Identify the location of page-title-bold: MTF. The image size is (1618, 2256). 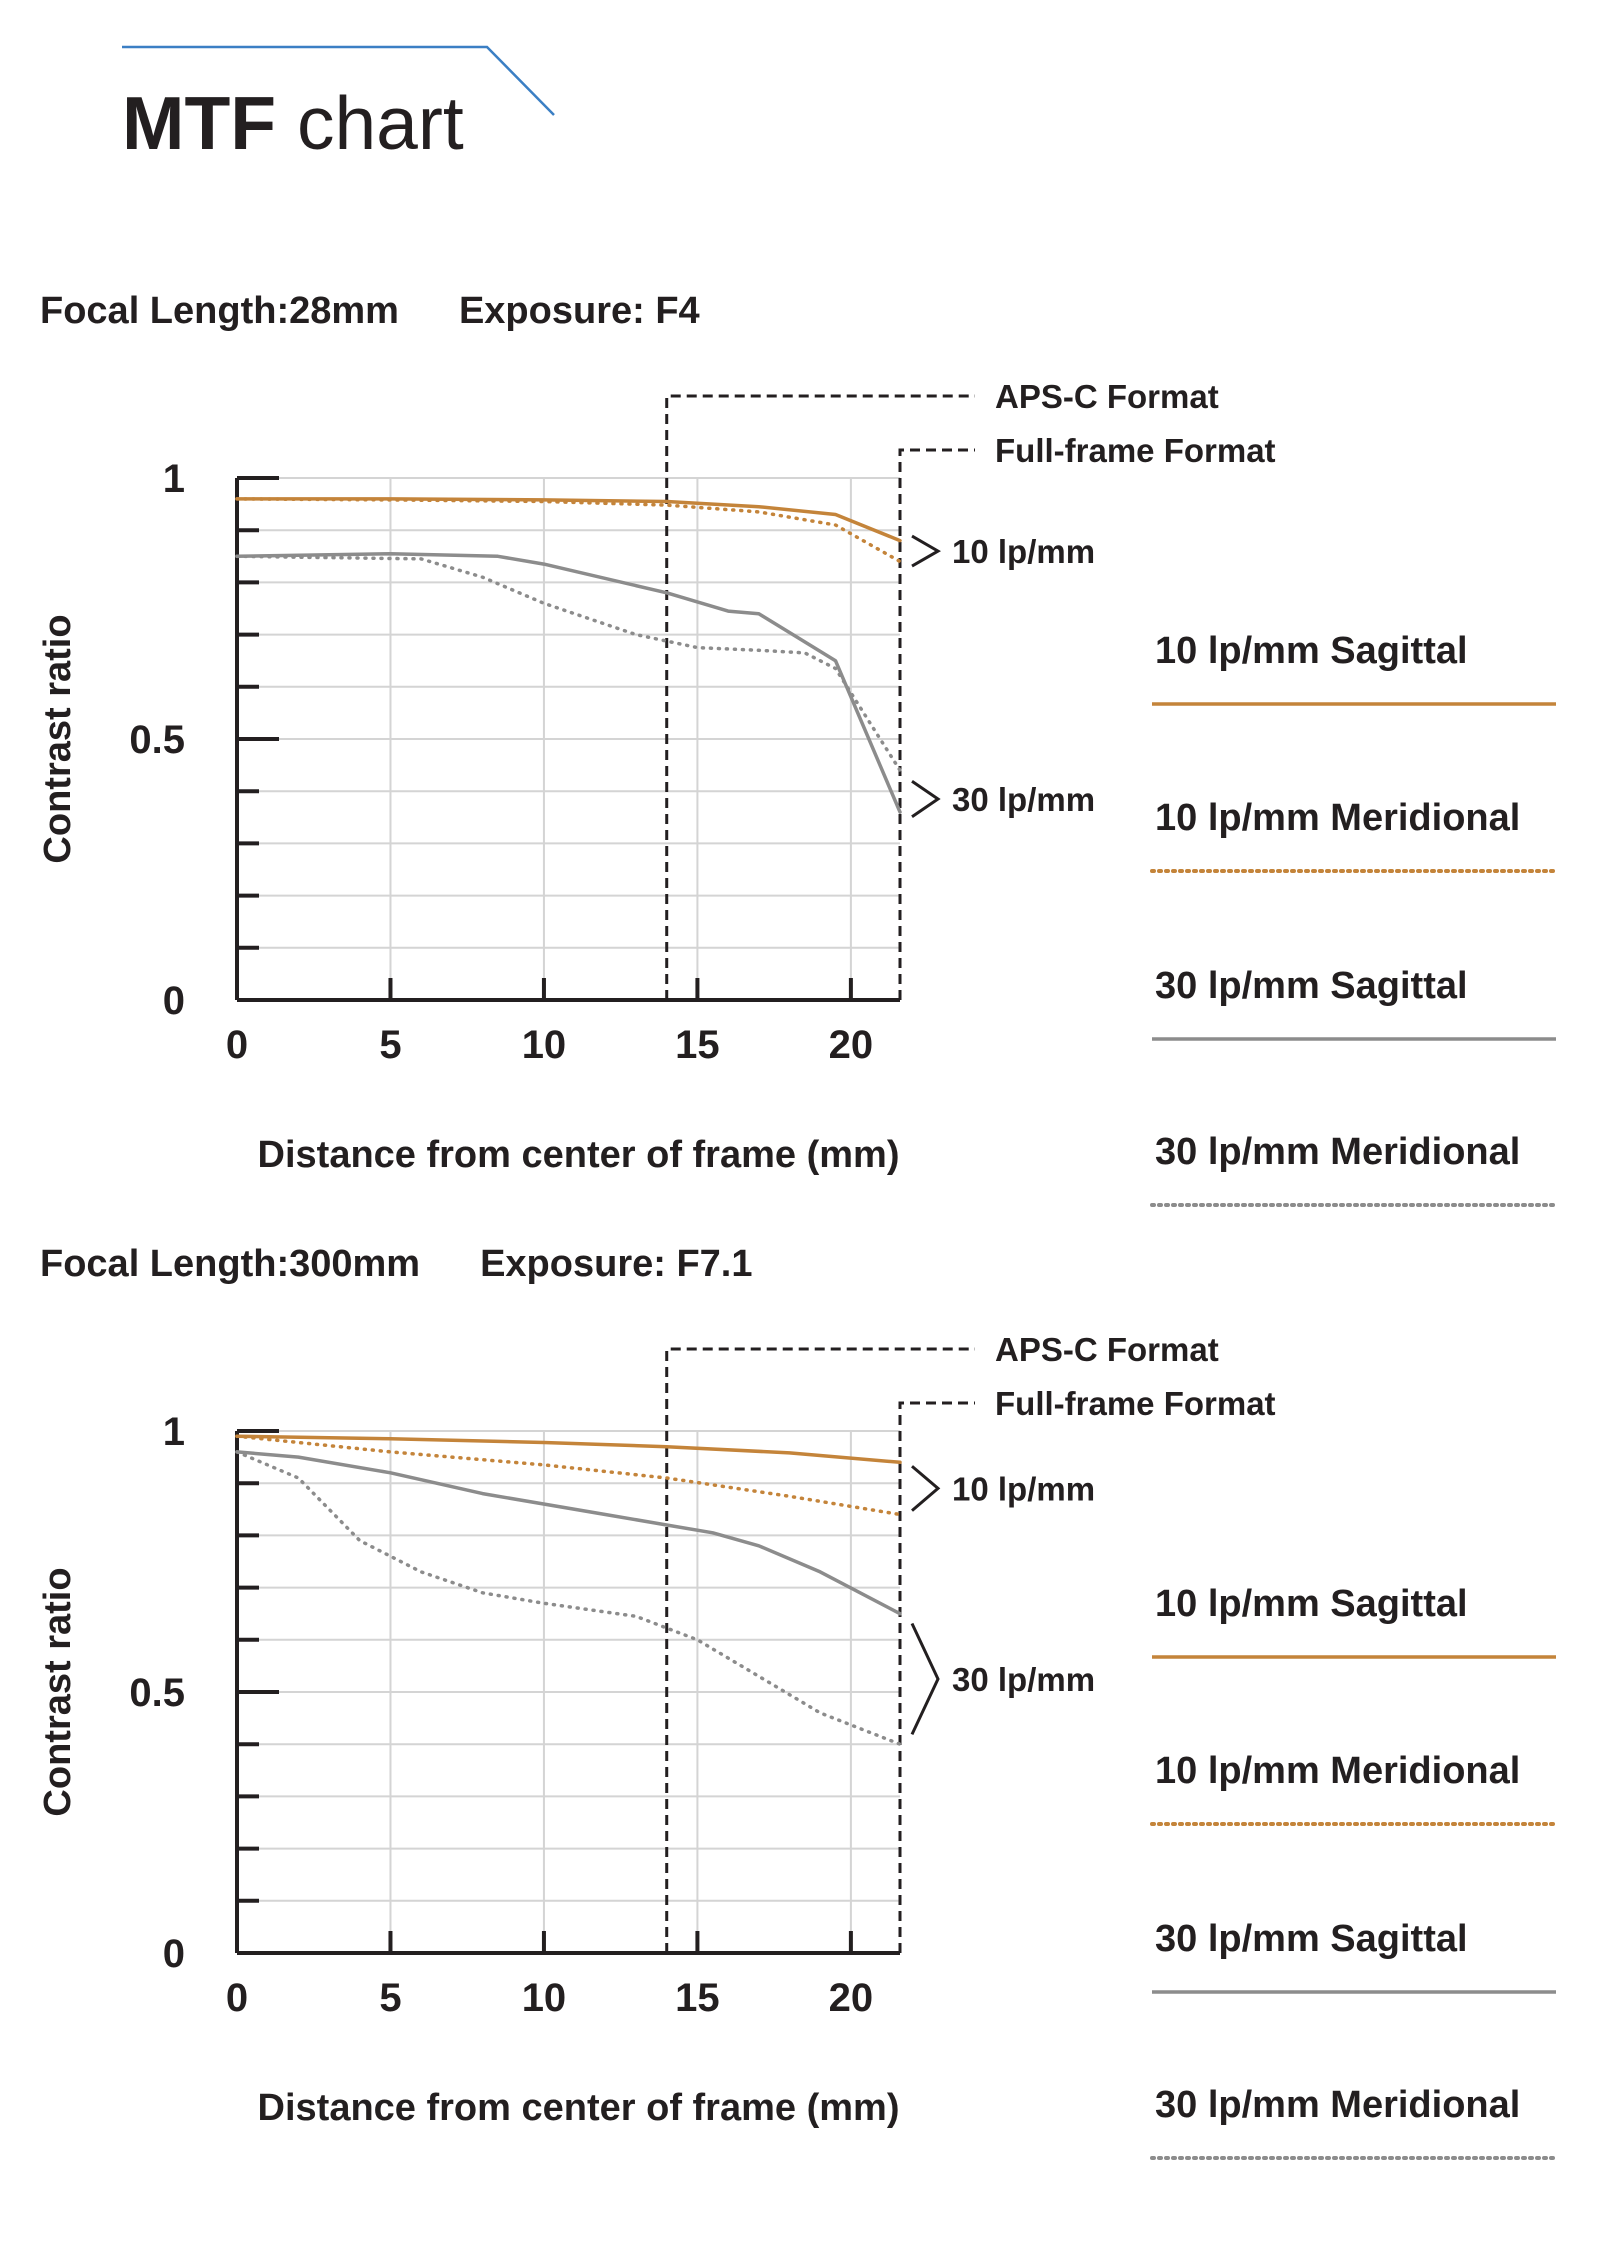
(199, 123).